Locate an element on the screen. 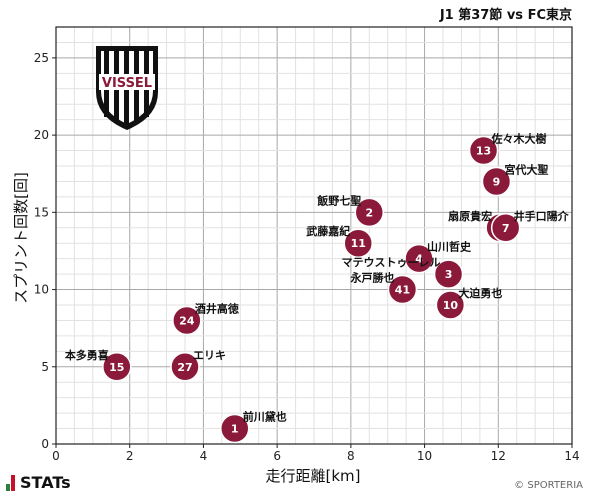  point-number: 9 is located at coordinates (497, 181).